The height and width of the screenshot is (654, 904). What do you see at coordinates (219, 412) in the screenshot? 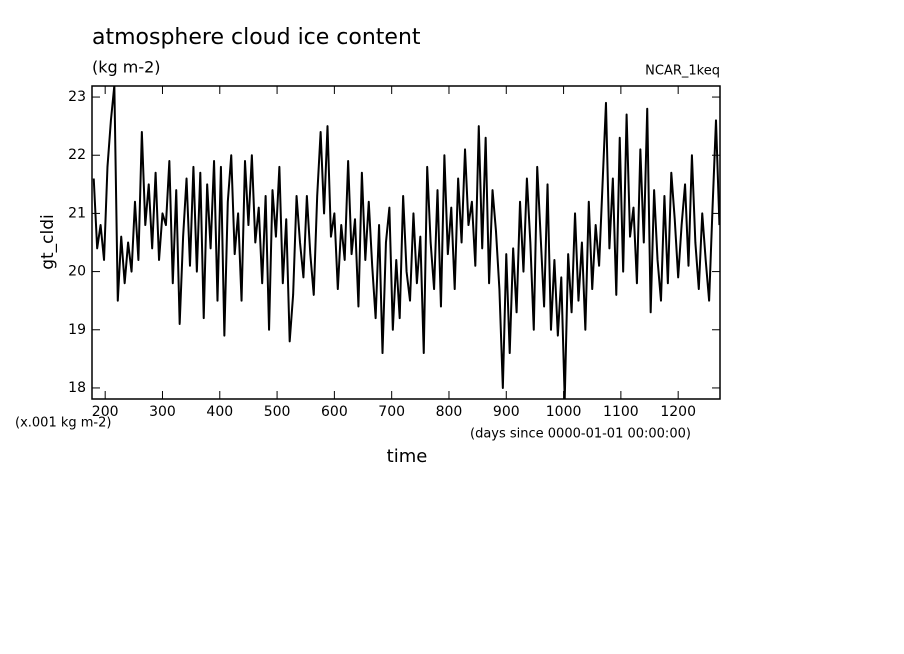
I see `x-tick-label: 400` at bounding box center [219, 412].